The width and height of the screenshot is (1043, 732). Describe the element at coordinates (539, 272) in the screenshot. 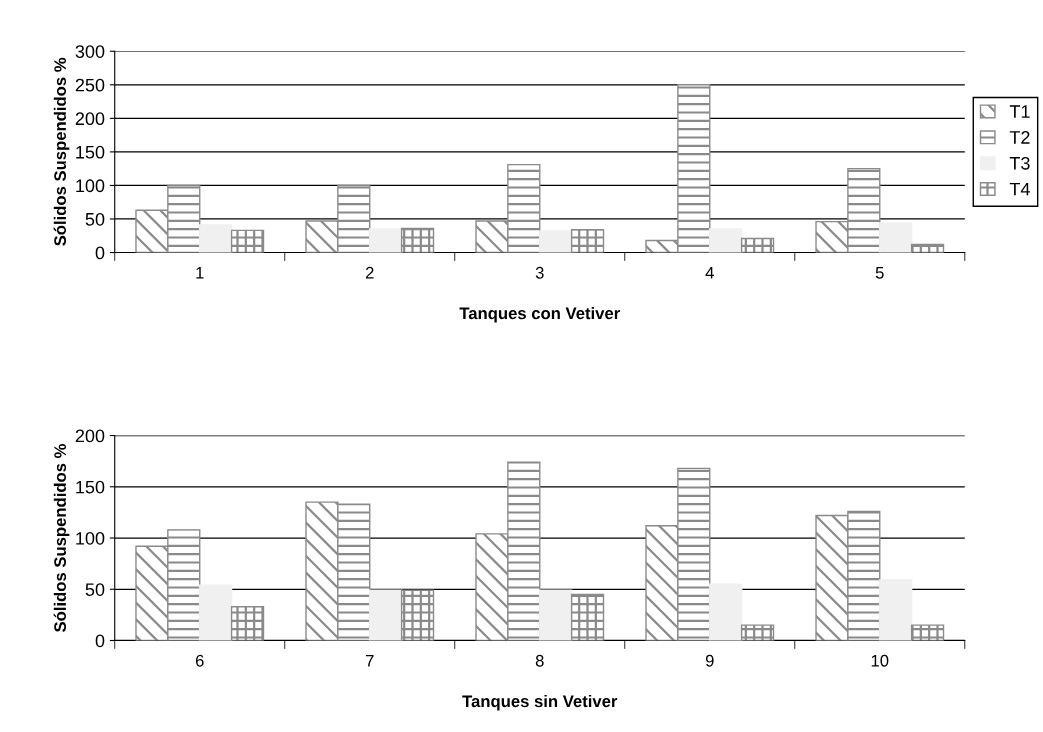

I see `x-tick-label: 3` at that location.